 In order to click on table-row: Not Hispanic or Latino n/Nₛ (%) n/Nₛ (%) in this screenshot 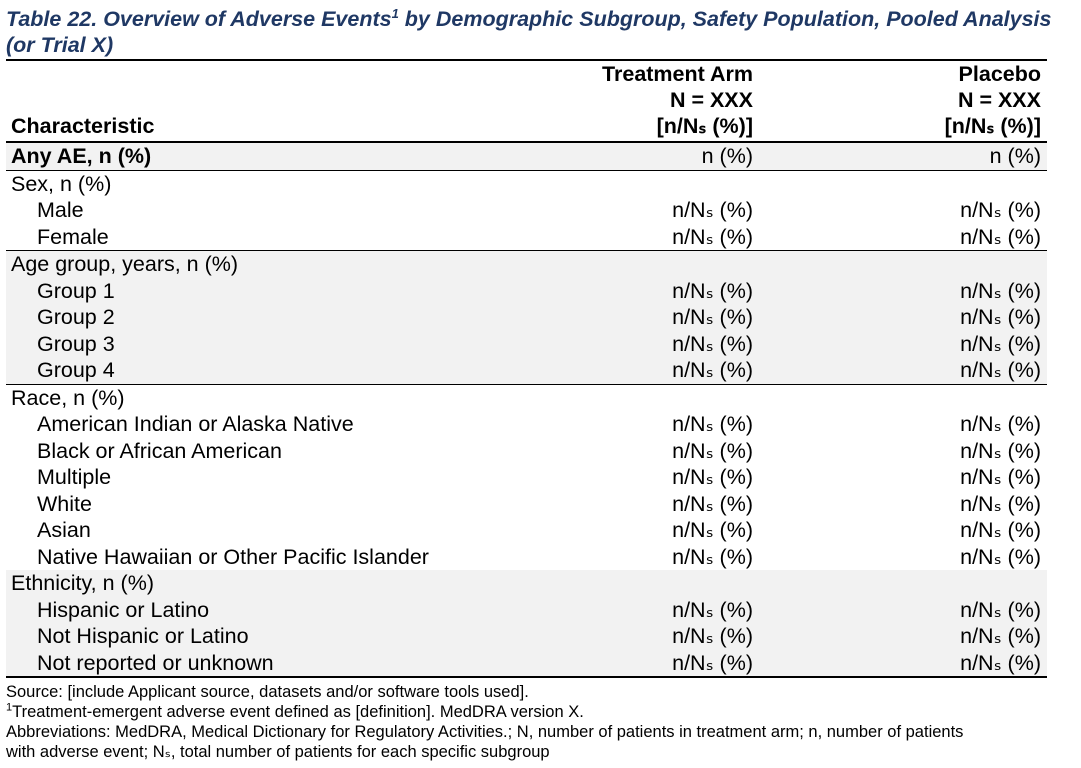, I will do `click(526, 636)`.